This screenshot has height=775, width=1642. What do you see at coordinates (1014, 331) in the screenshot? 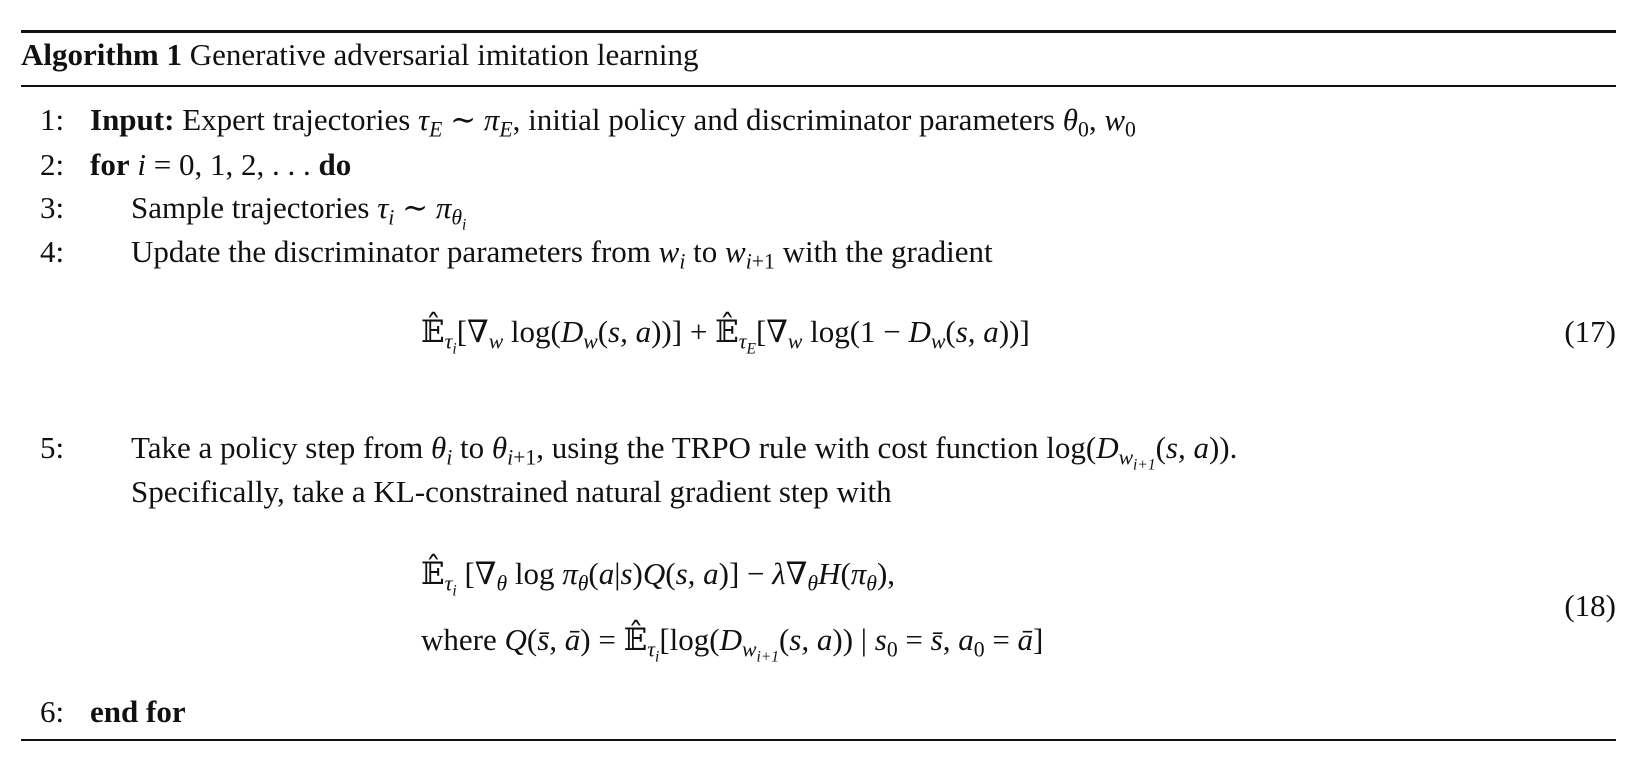
I see `math-text: ))]` at bounding box center [1014, 331].